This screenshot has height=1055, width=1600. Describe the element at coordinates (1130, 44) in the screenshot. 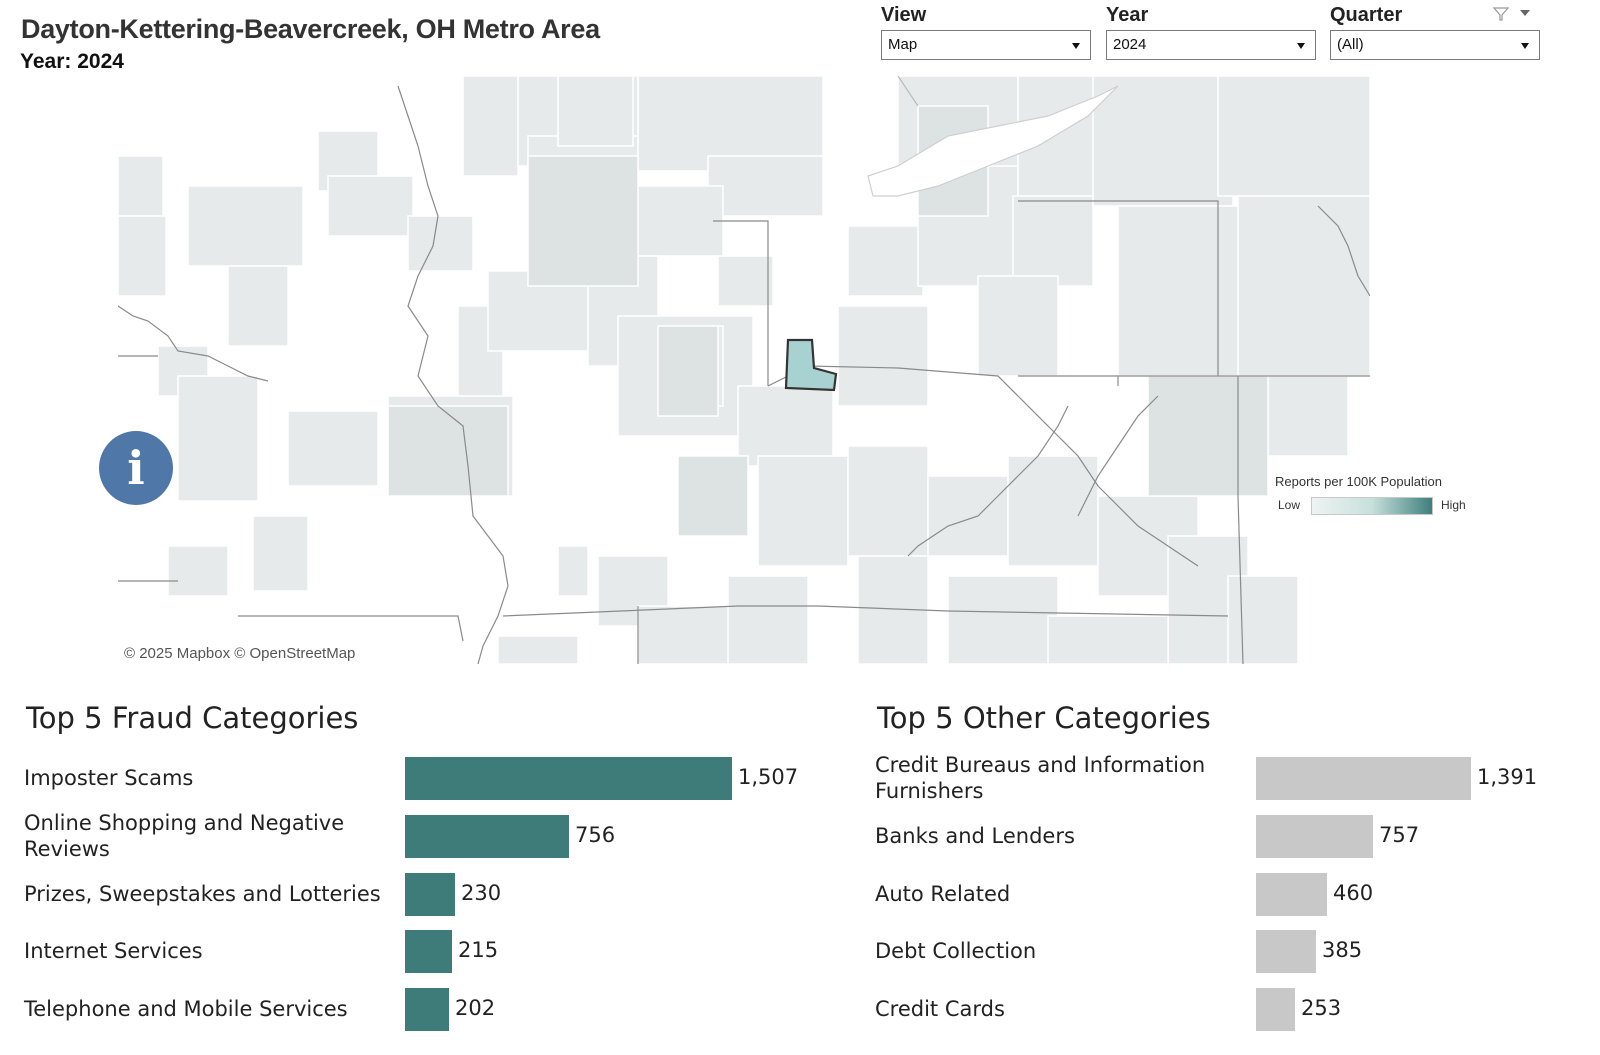

I see `year-select-value: 2024` at that location.